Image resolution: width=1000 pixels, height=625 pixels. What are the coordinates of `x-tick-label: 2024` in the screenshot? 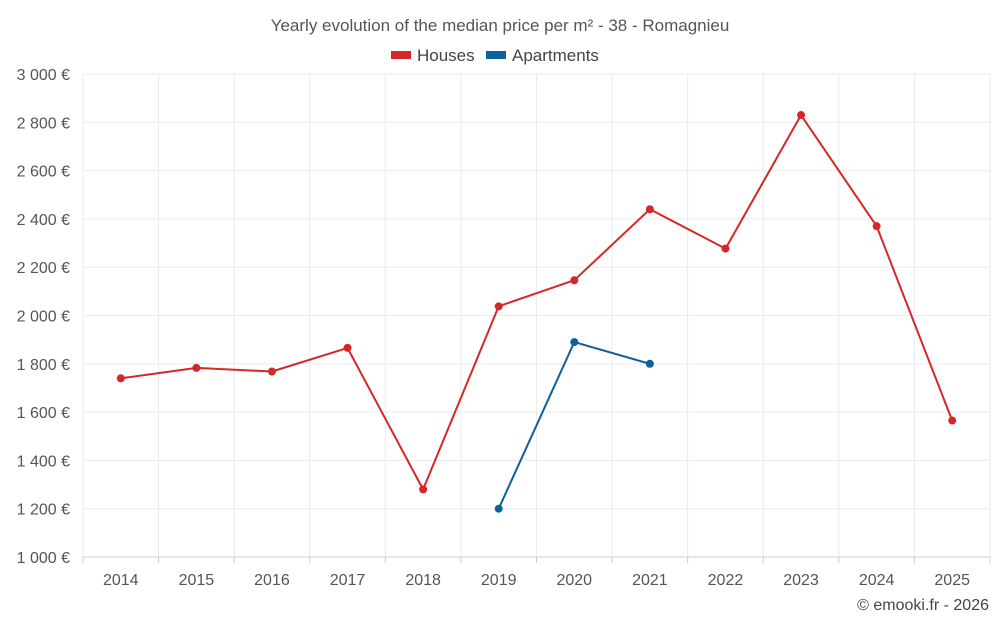 It's located at (877, 580).